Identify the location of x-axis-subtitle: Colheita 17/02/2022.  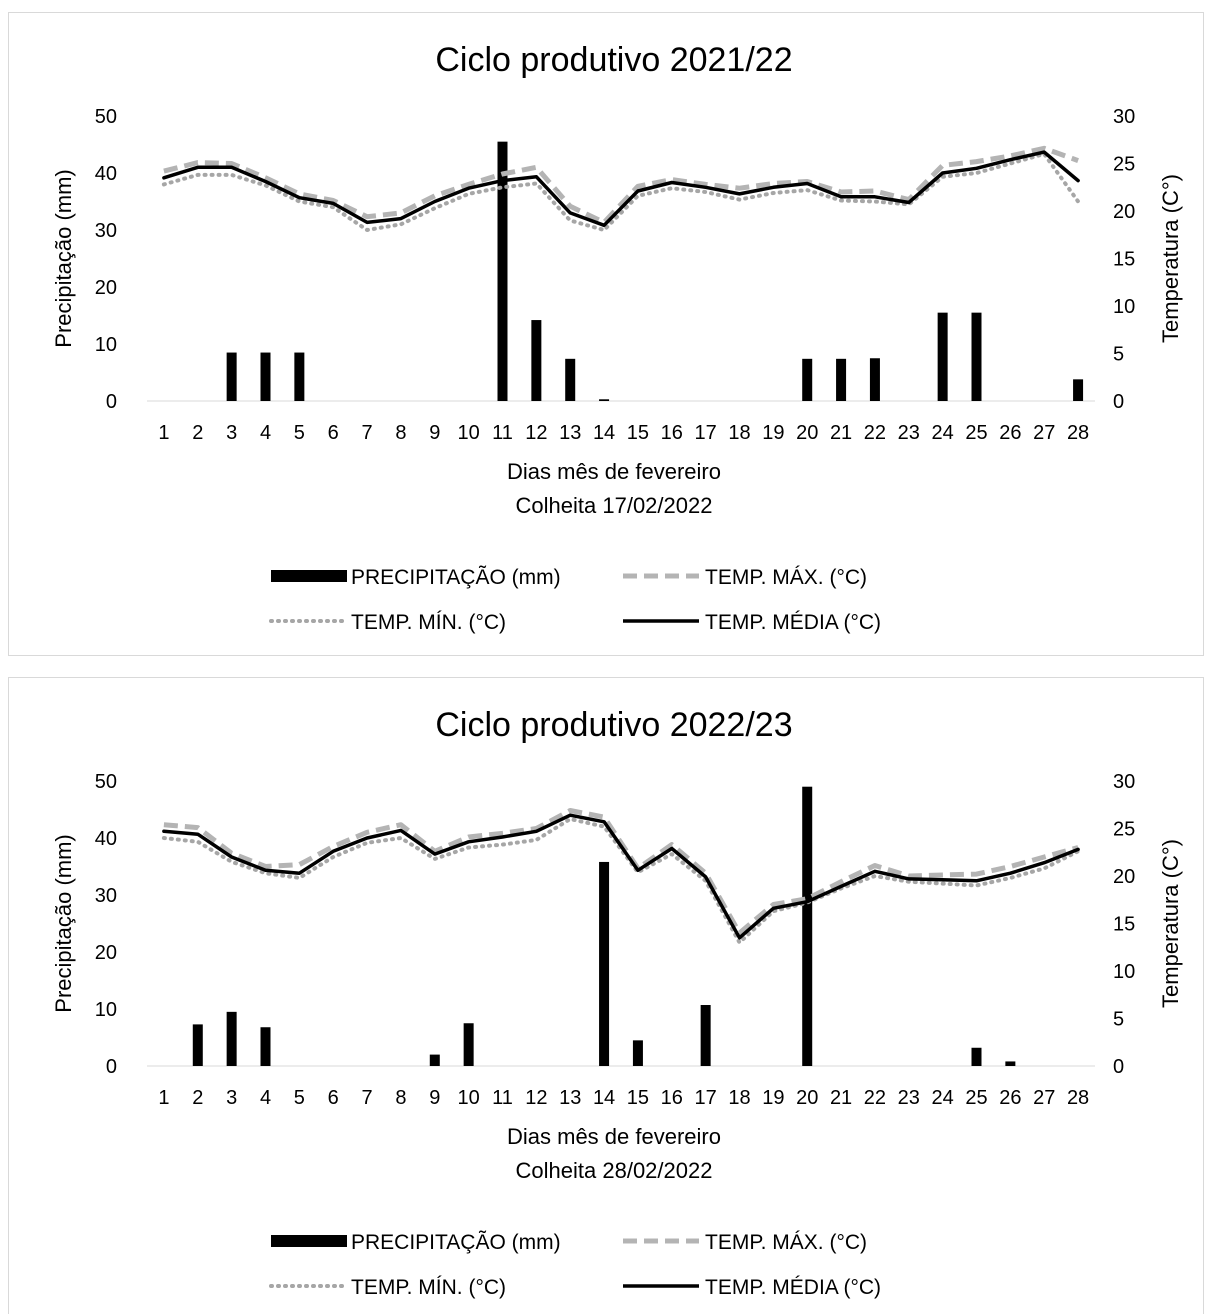
(614, 505).